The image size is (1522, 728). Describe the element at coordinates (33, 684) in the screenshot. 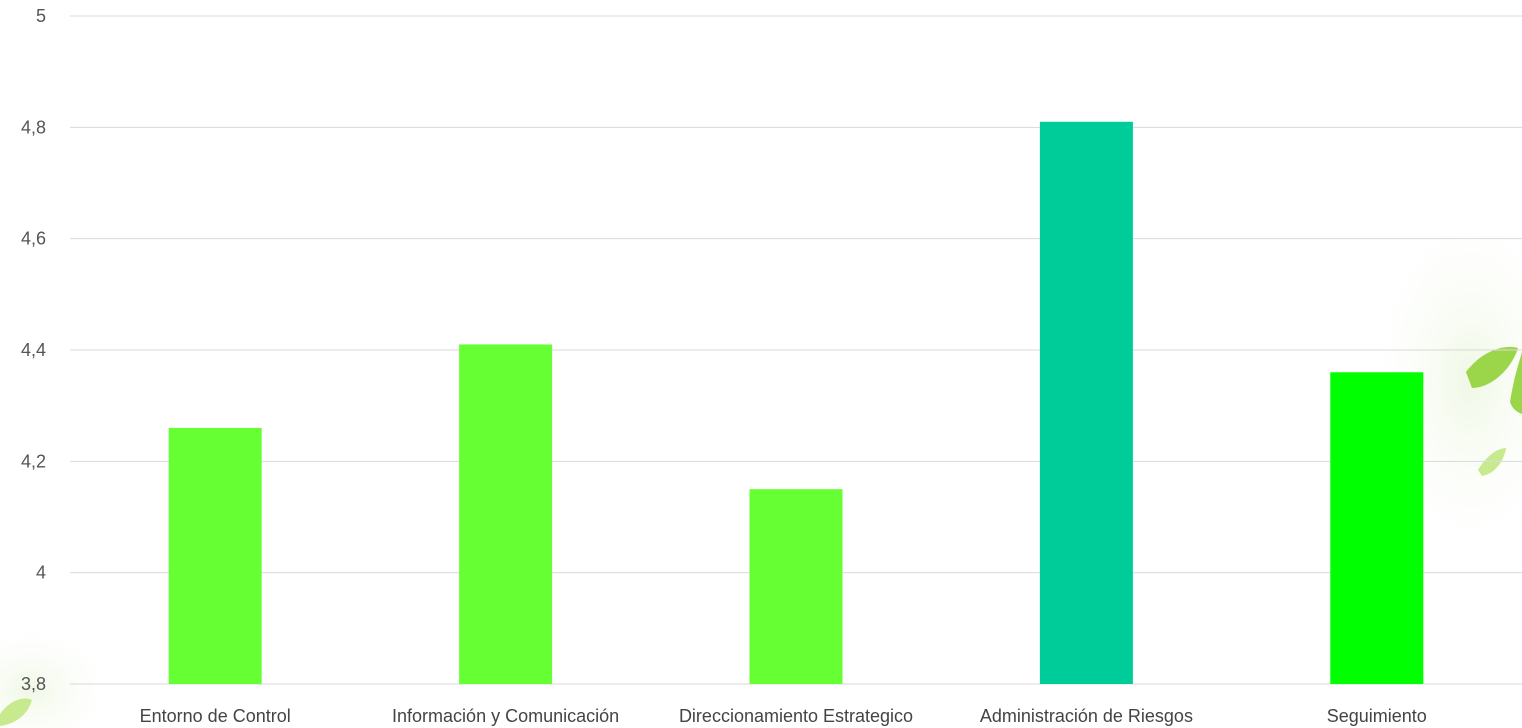

I see `y-tick-label: 3,8` at that location.